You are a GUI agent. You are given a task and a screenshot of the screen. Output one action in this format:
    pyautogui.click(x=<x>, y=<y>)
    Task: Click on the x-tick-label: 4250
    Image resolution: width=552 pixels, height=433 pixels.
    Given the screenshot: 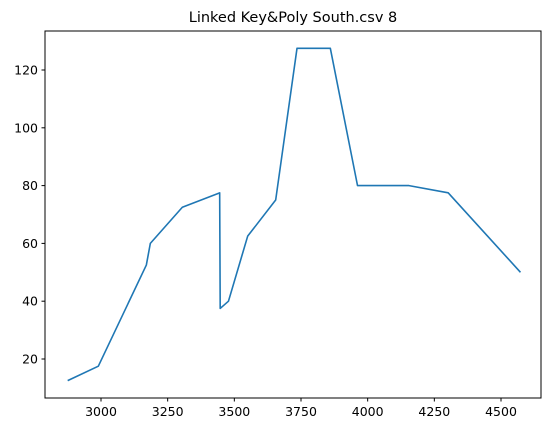 What is the action you would take?
    pyautogui.click(x=434, y=411)
    